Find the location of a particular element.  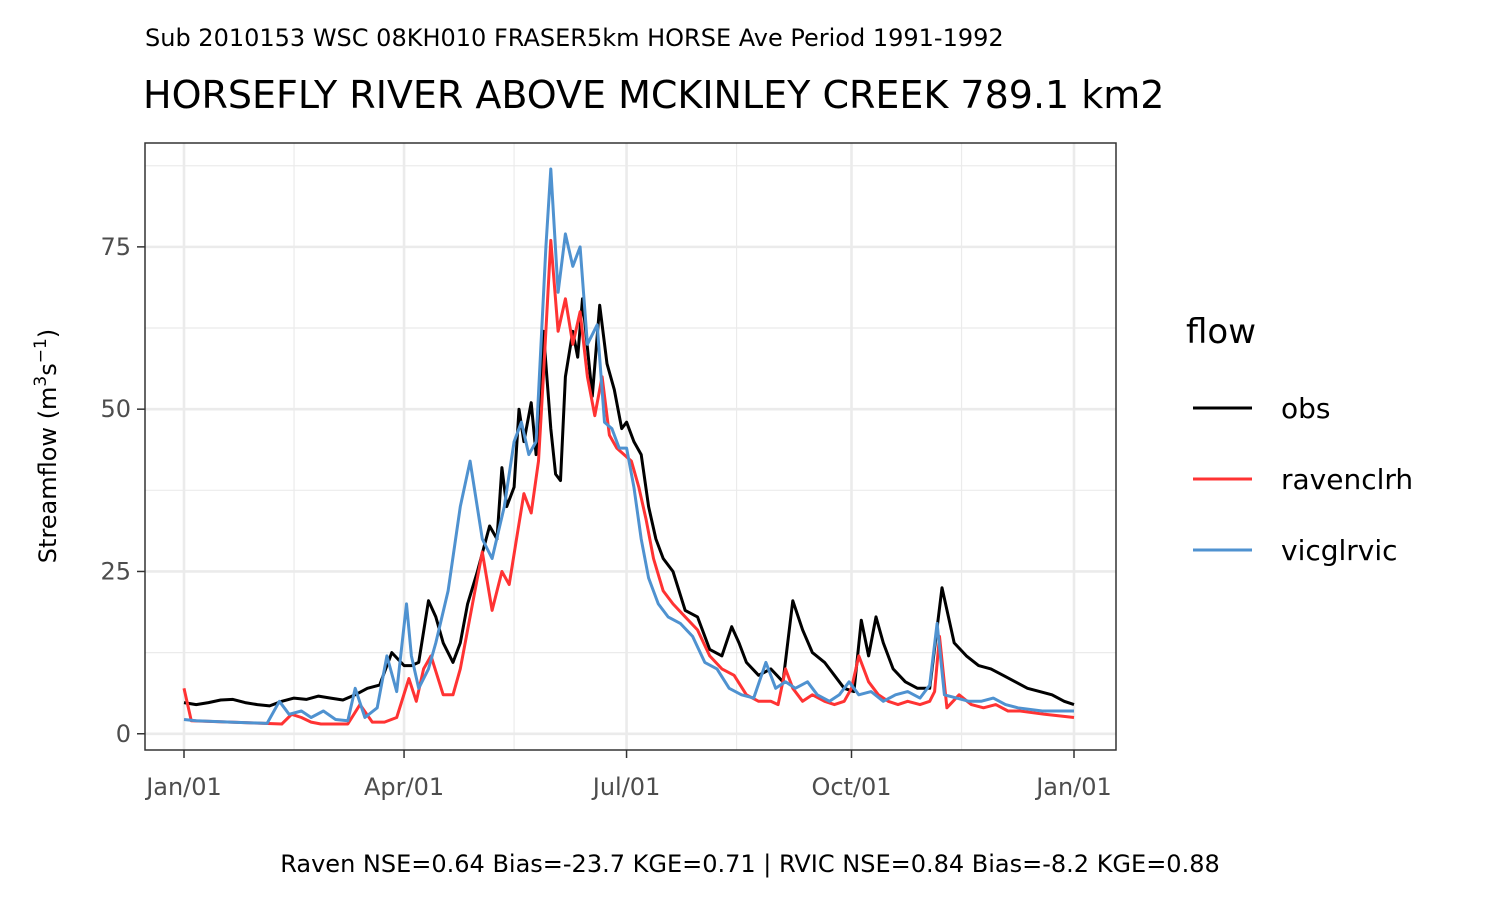

y-tick-label: 75 is located at coordinates (115, 247).